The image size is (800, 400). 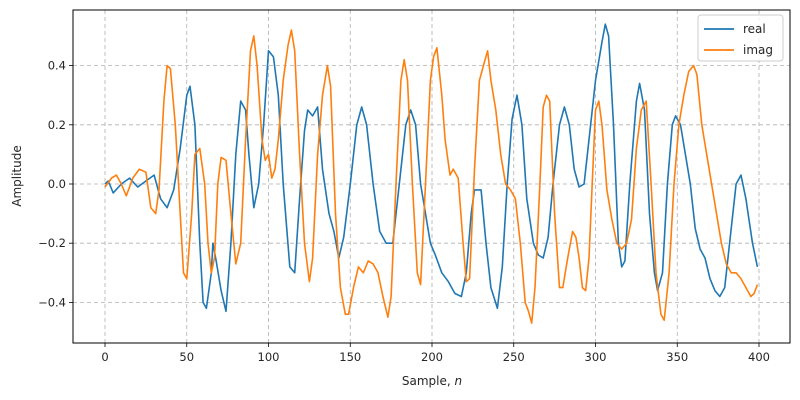 What do you see at coordinates (52, 302) in the screenshot?
I see `y-tick-label: −0.4` at bounding box center [52, 302].